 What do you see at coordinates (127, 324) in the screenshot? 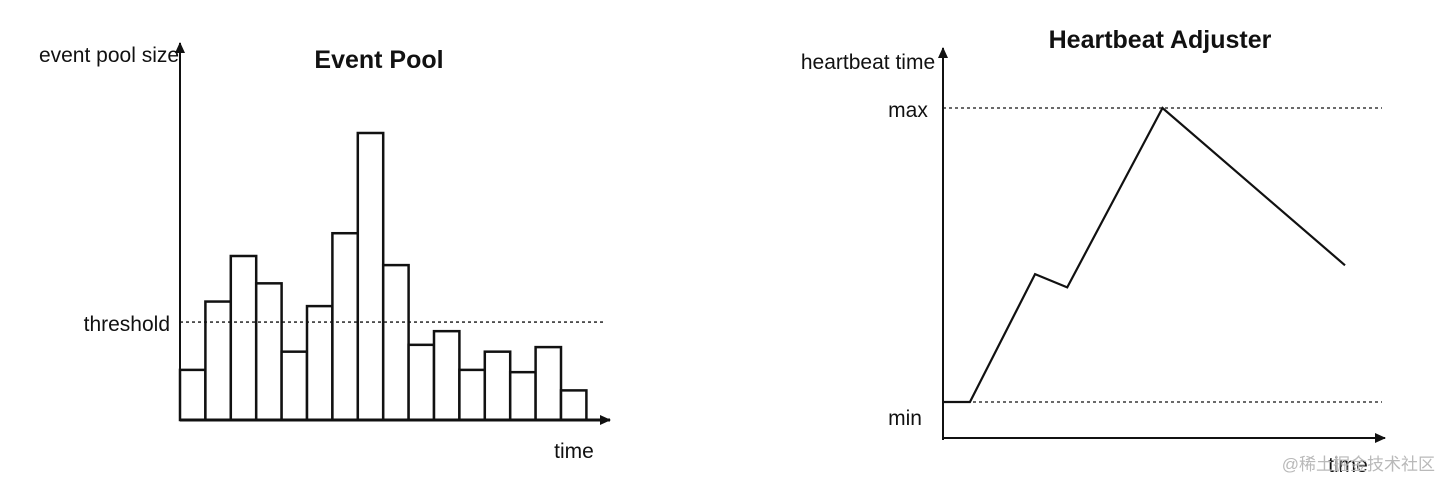
I see `threshold-label: threshold` at bounding box center [127, 324].